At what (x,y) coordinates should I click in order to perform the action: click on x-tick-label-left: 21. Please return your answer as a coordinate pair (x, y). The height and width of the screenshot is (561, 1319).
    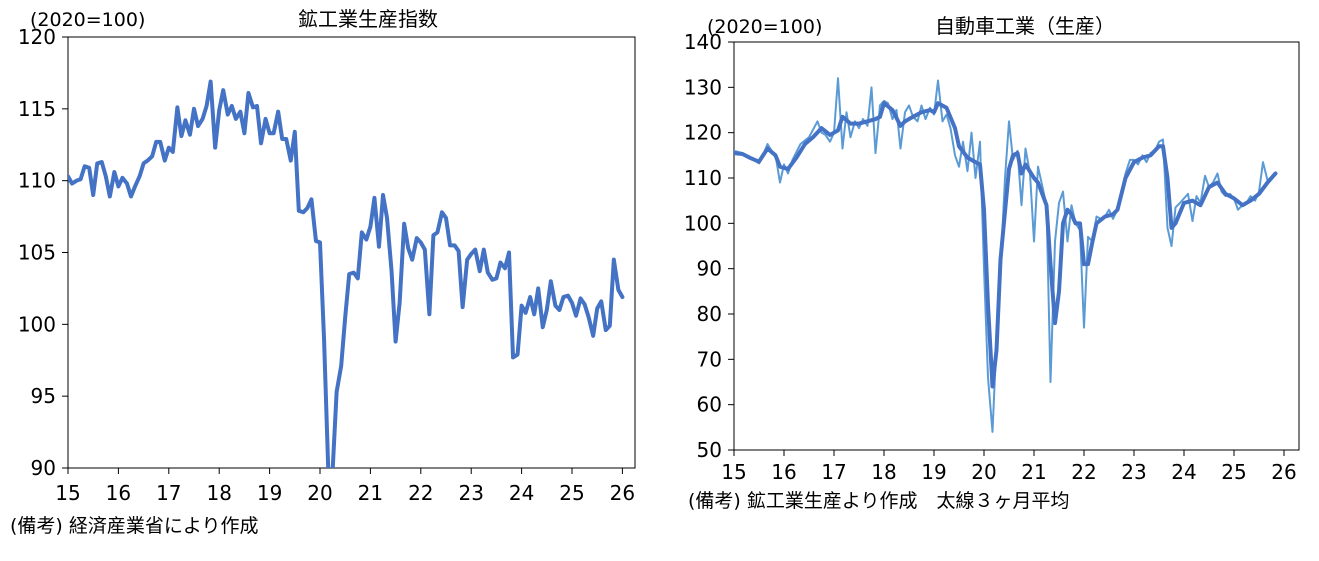
    Looking at the image, I should click on (370, 493).